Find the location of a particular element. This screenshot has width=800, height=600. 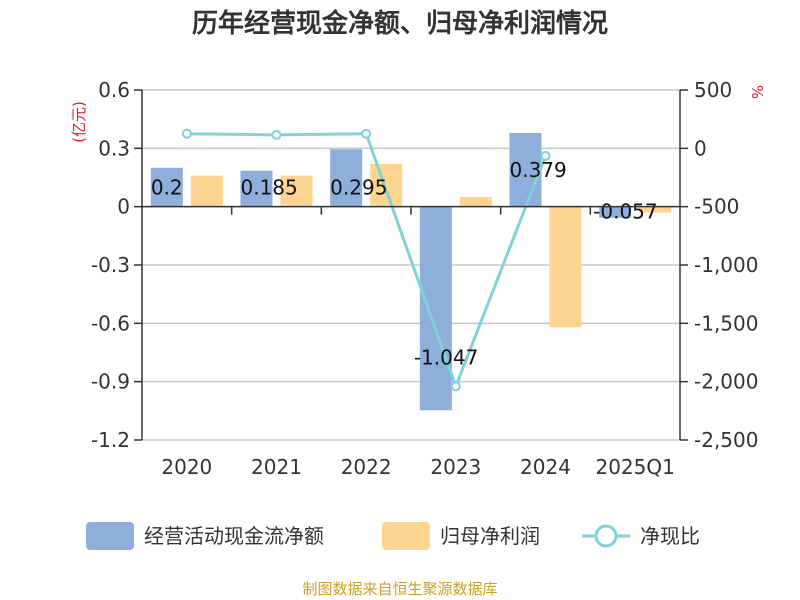

left-tick-label: 0.6 is located at coordinates (114, 90).